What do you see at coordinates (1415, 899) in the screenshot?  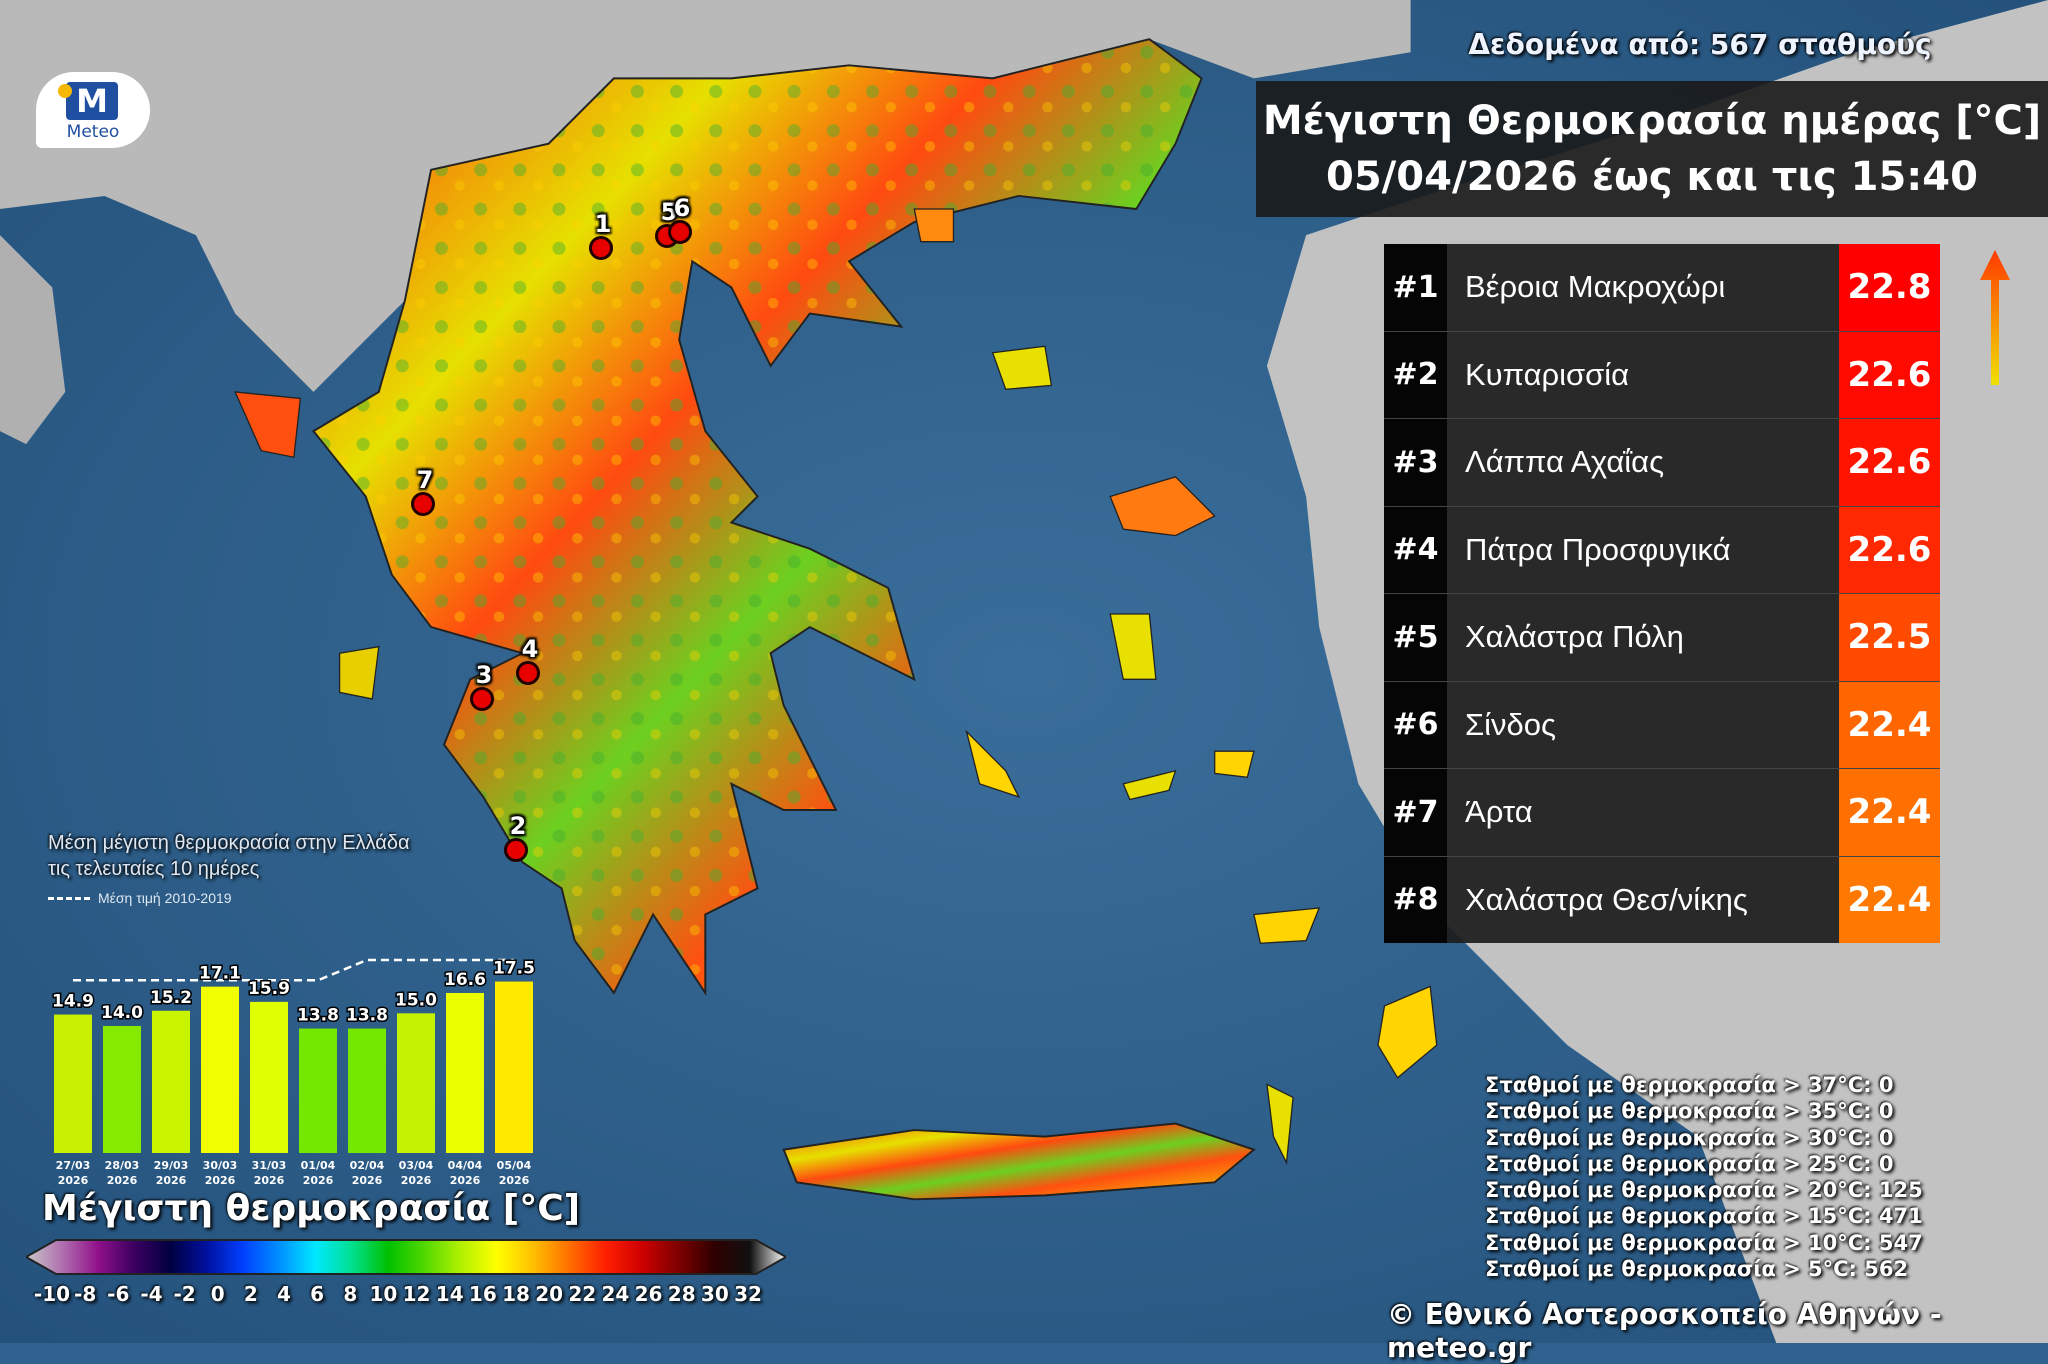 I see `rank: #8` at bounding box center [1415, 899].